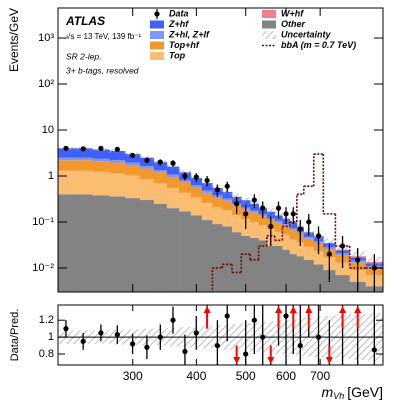 The image size is (415, 405). I want to click on legend-label: Data, so click(179, 13).